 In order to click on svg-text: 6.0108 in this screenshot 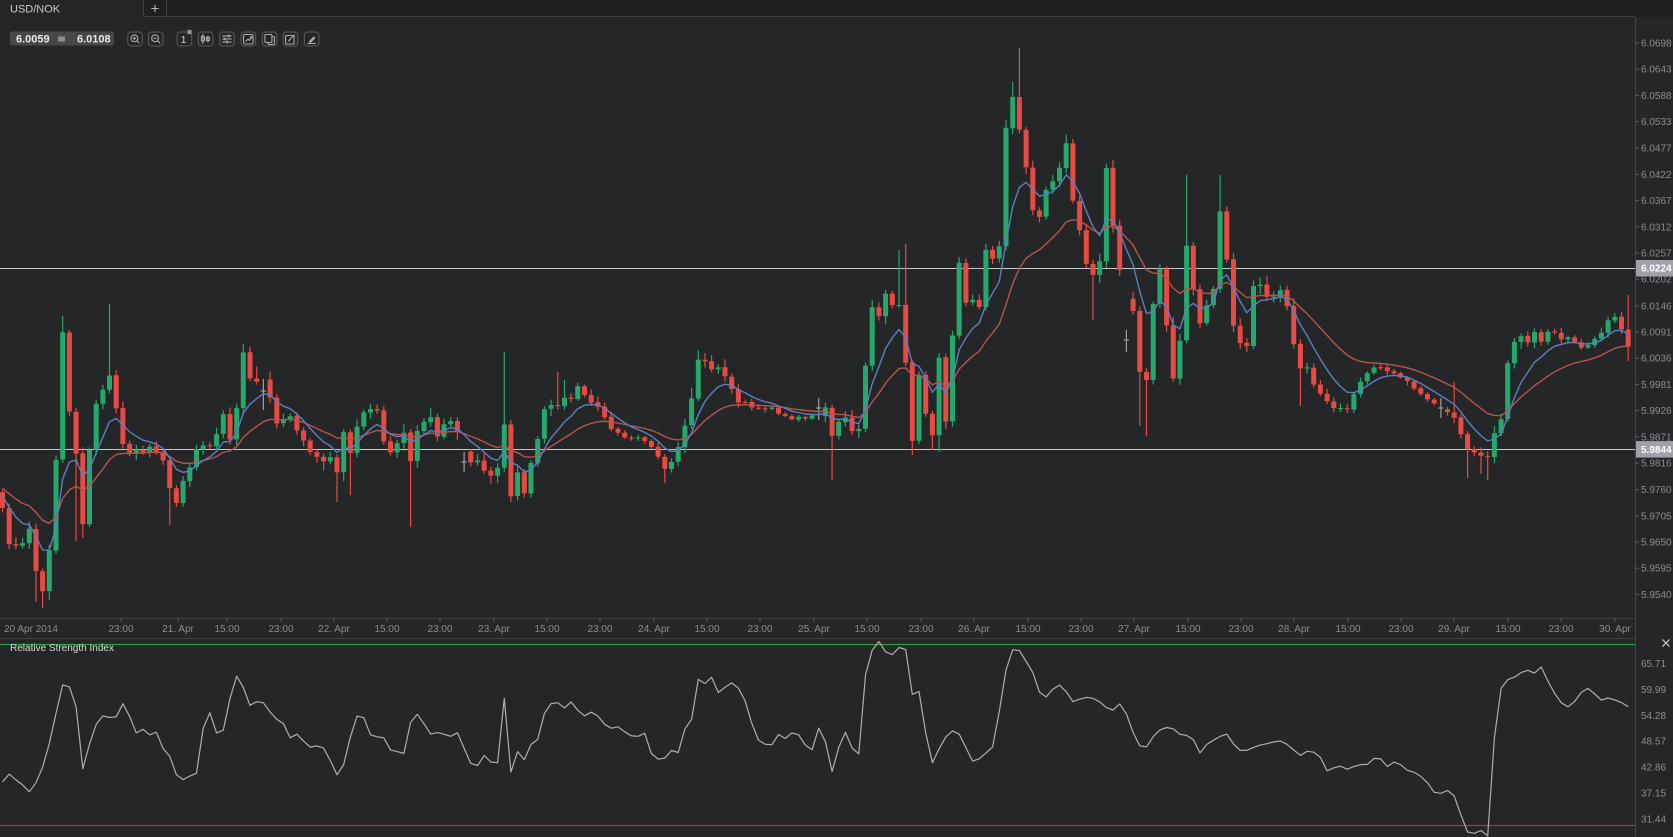, I will do `click(94, 40)`.